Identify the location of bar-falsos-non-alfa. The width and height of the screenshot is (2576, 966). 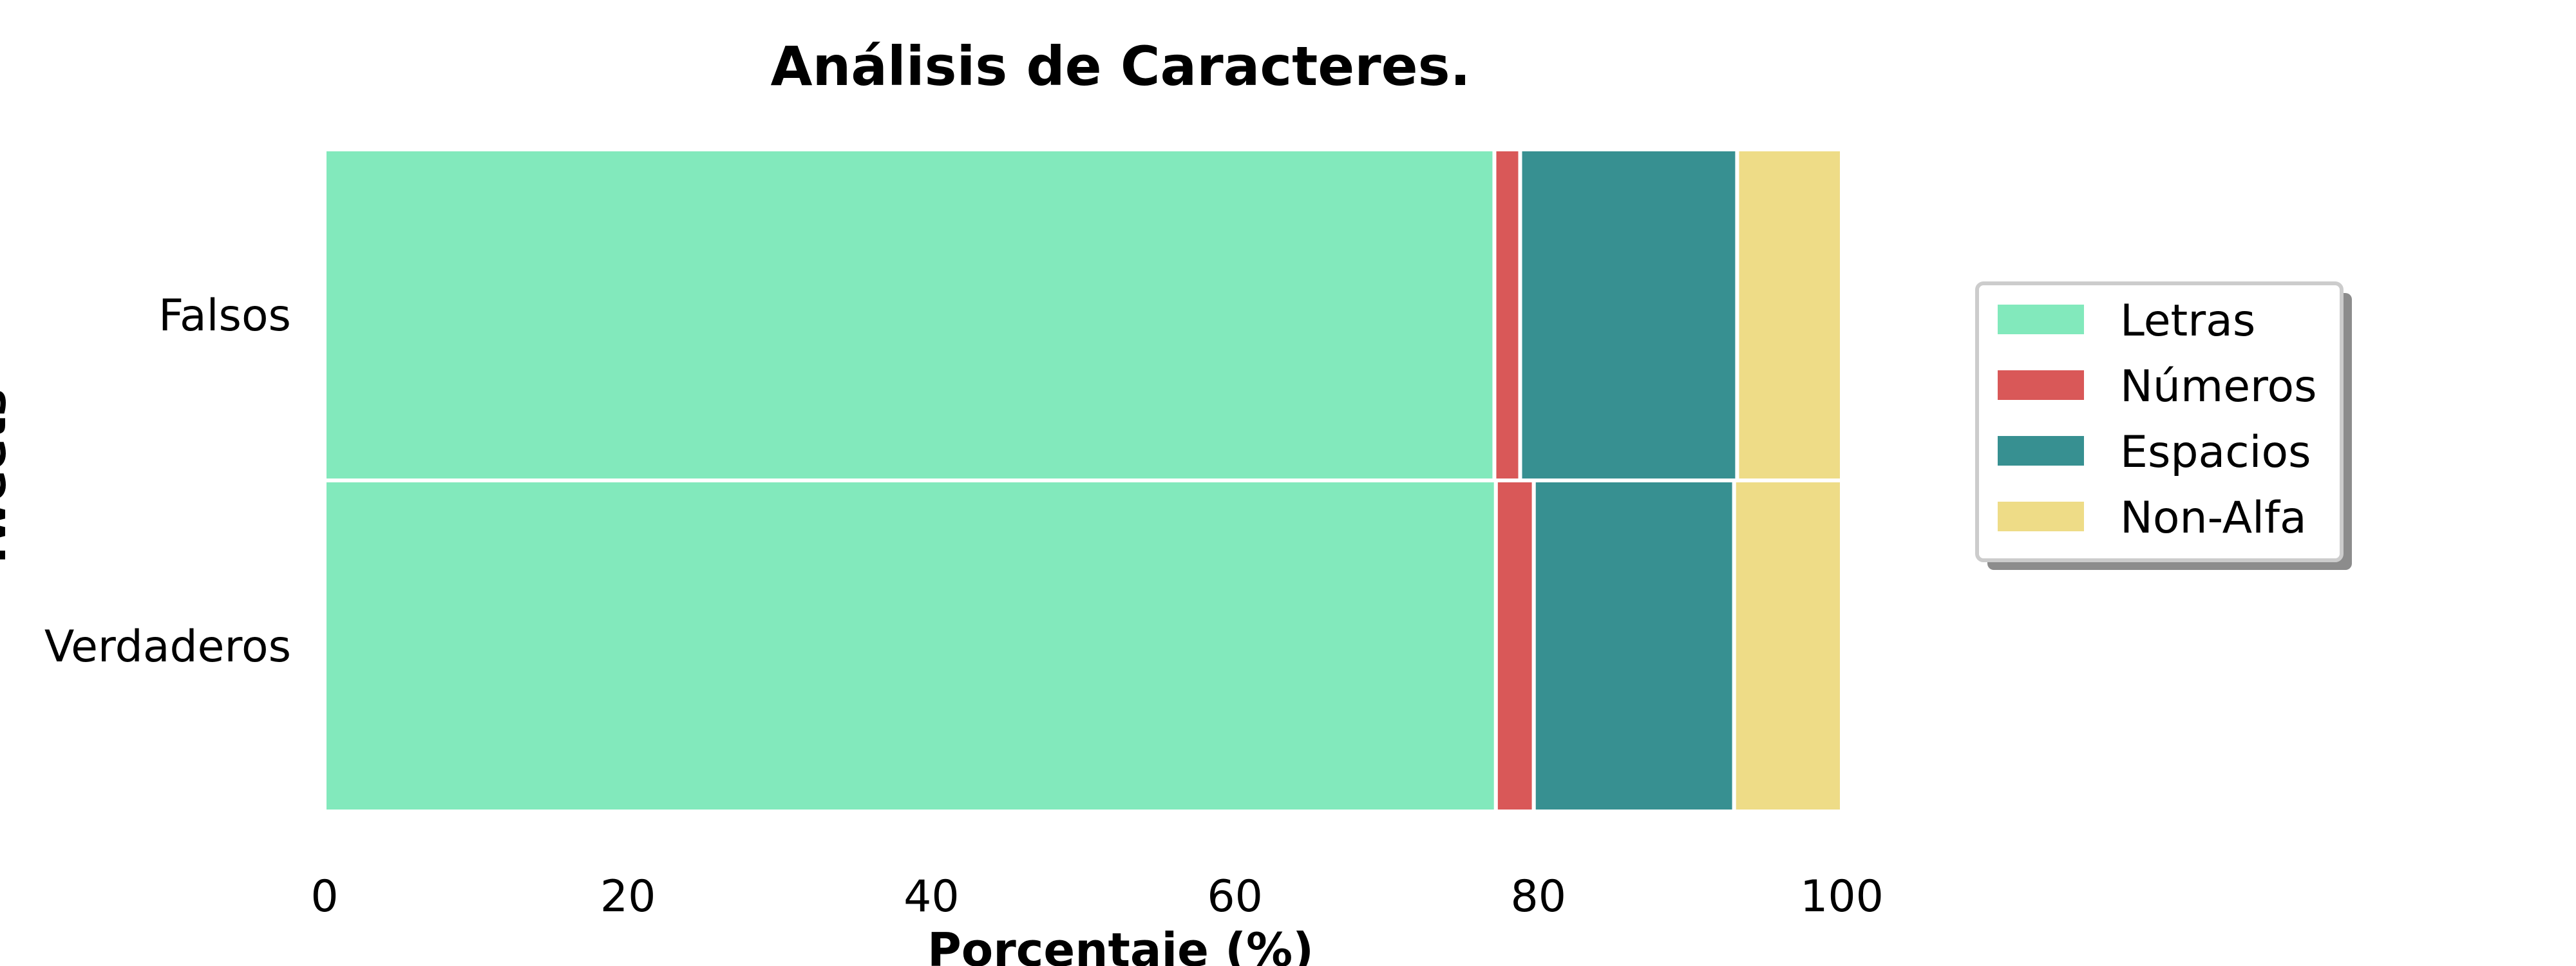
(1789, 314).